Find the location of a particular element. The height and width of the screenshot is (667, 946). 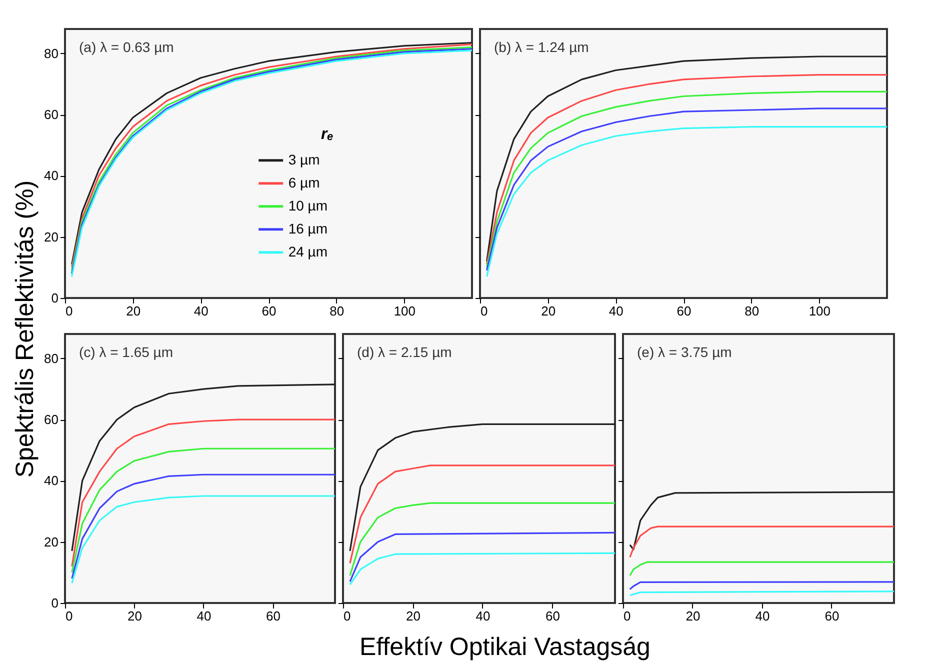

annotation: (c) λ = 1.65 µm is located at coordinates (126, 352).